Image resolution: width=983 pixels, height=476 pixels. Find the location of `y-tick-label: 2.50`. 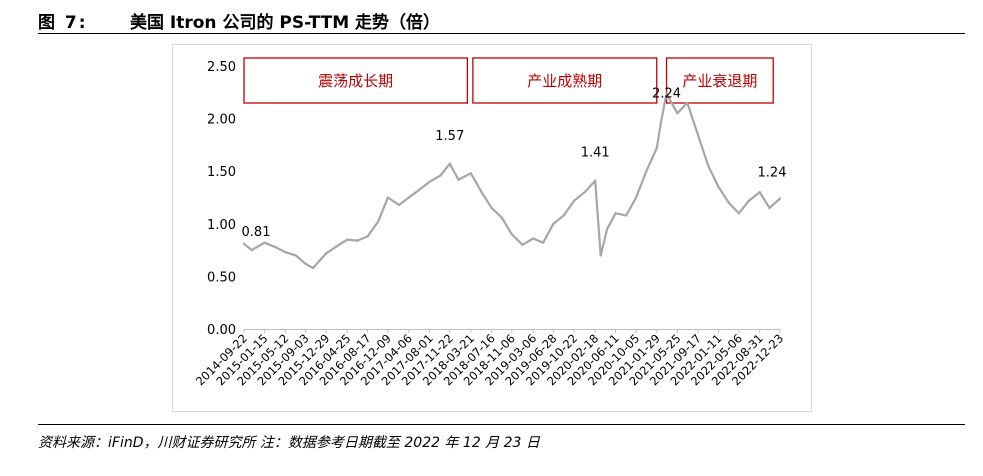

y-tick-label: 2.50 is located at coordinates (221, 67).